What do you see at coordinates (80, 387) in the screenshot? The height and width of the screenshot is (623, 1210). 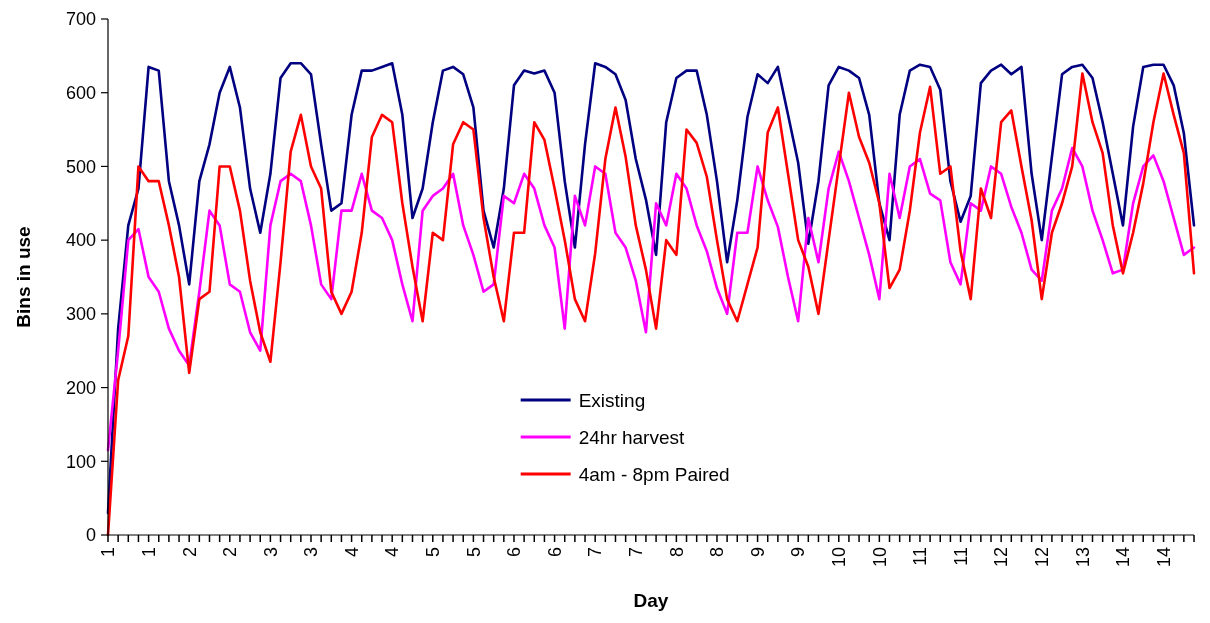 I see `y-tick-label: 200` at bounding box center [80, 387].